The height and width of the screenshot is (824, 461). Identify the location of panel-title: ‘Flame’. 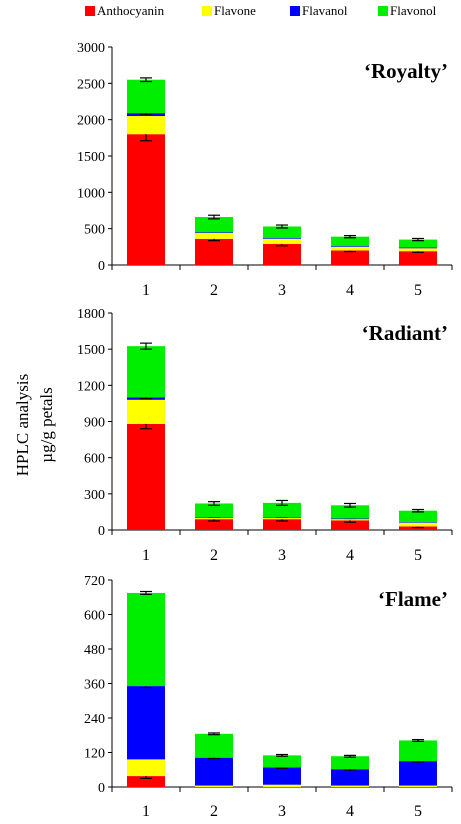
(413, 599).